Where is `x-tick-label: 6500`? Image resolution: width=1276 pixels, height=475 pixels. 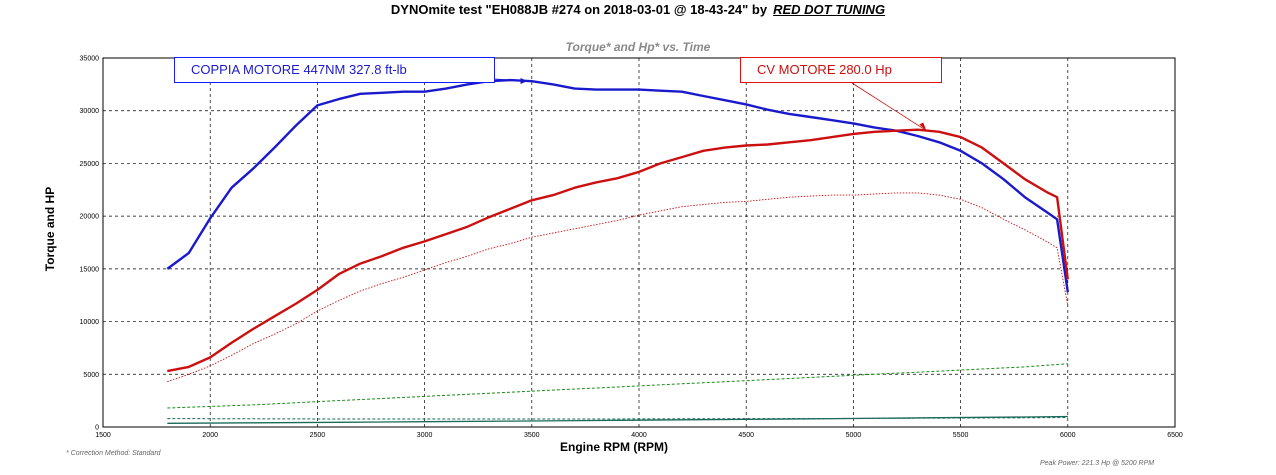
x-tick-label: 6500 is located at coordinates (1175, 435).